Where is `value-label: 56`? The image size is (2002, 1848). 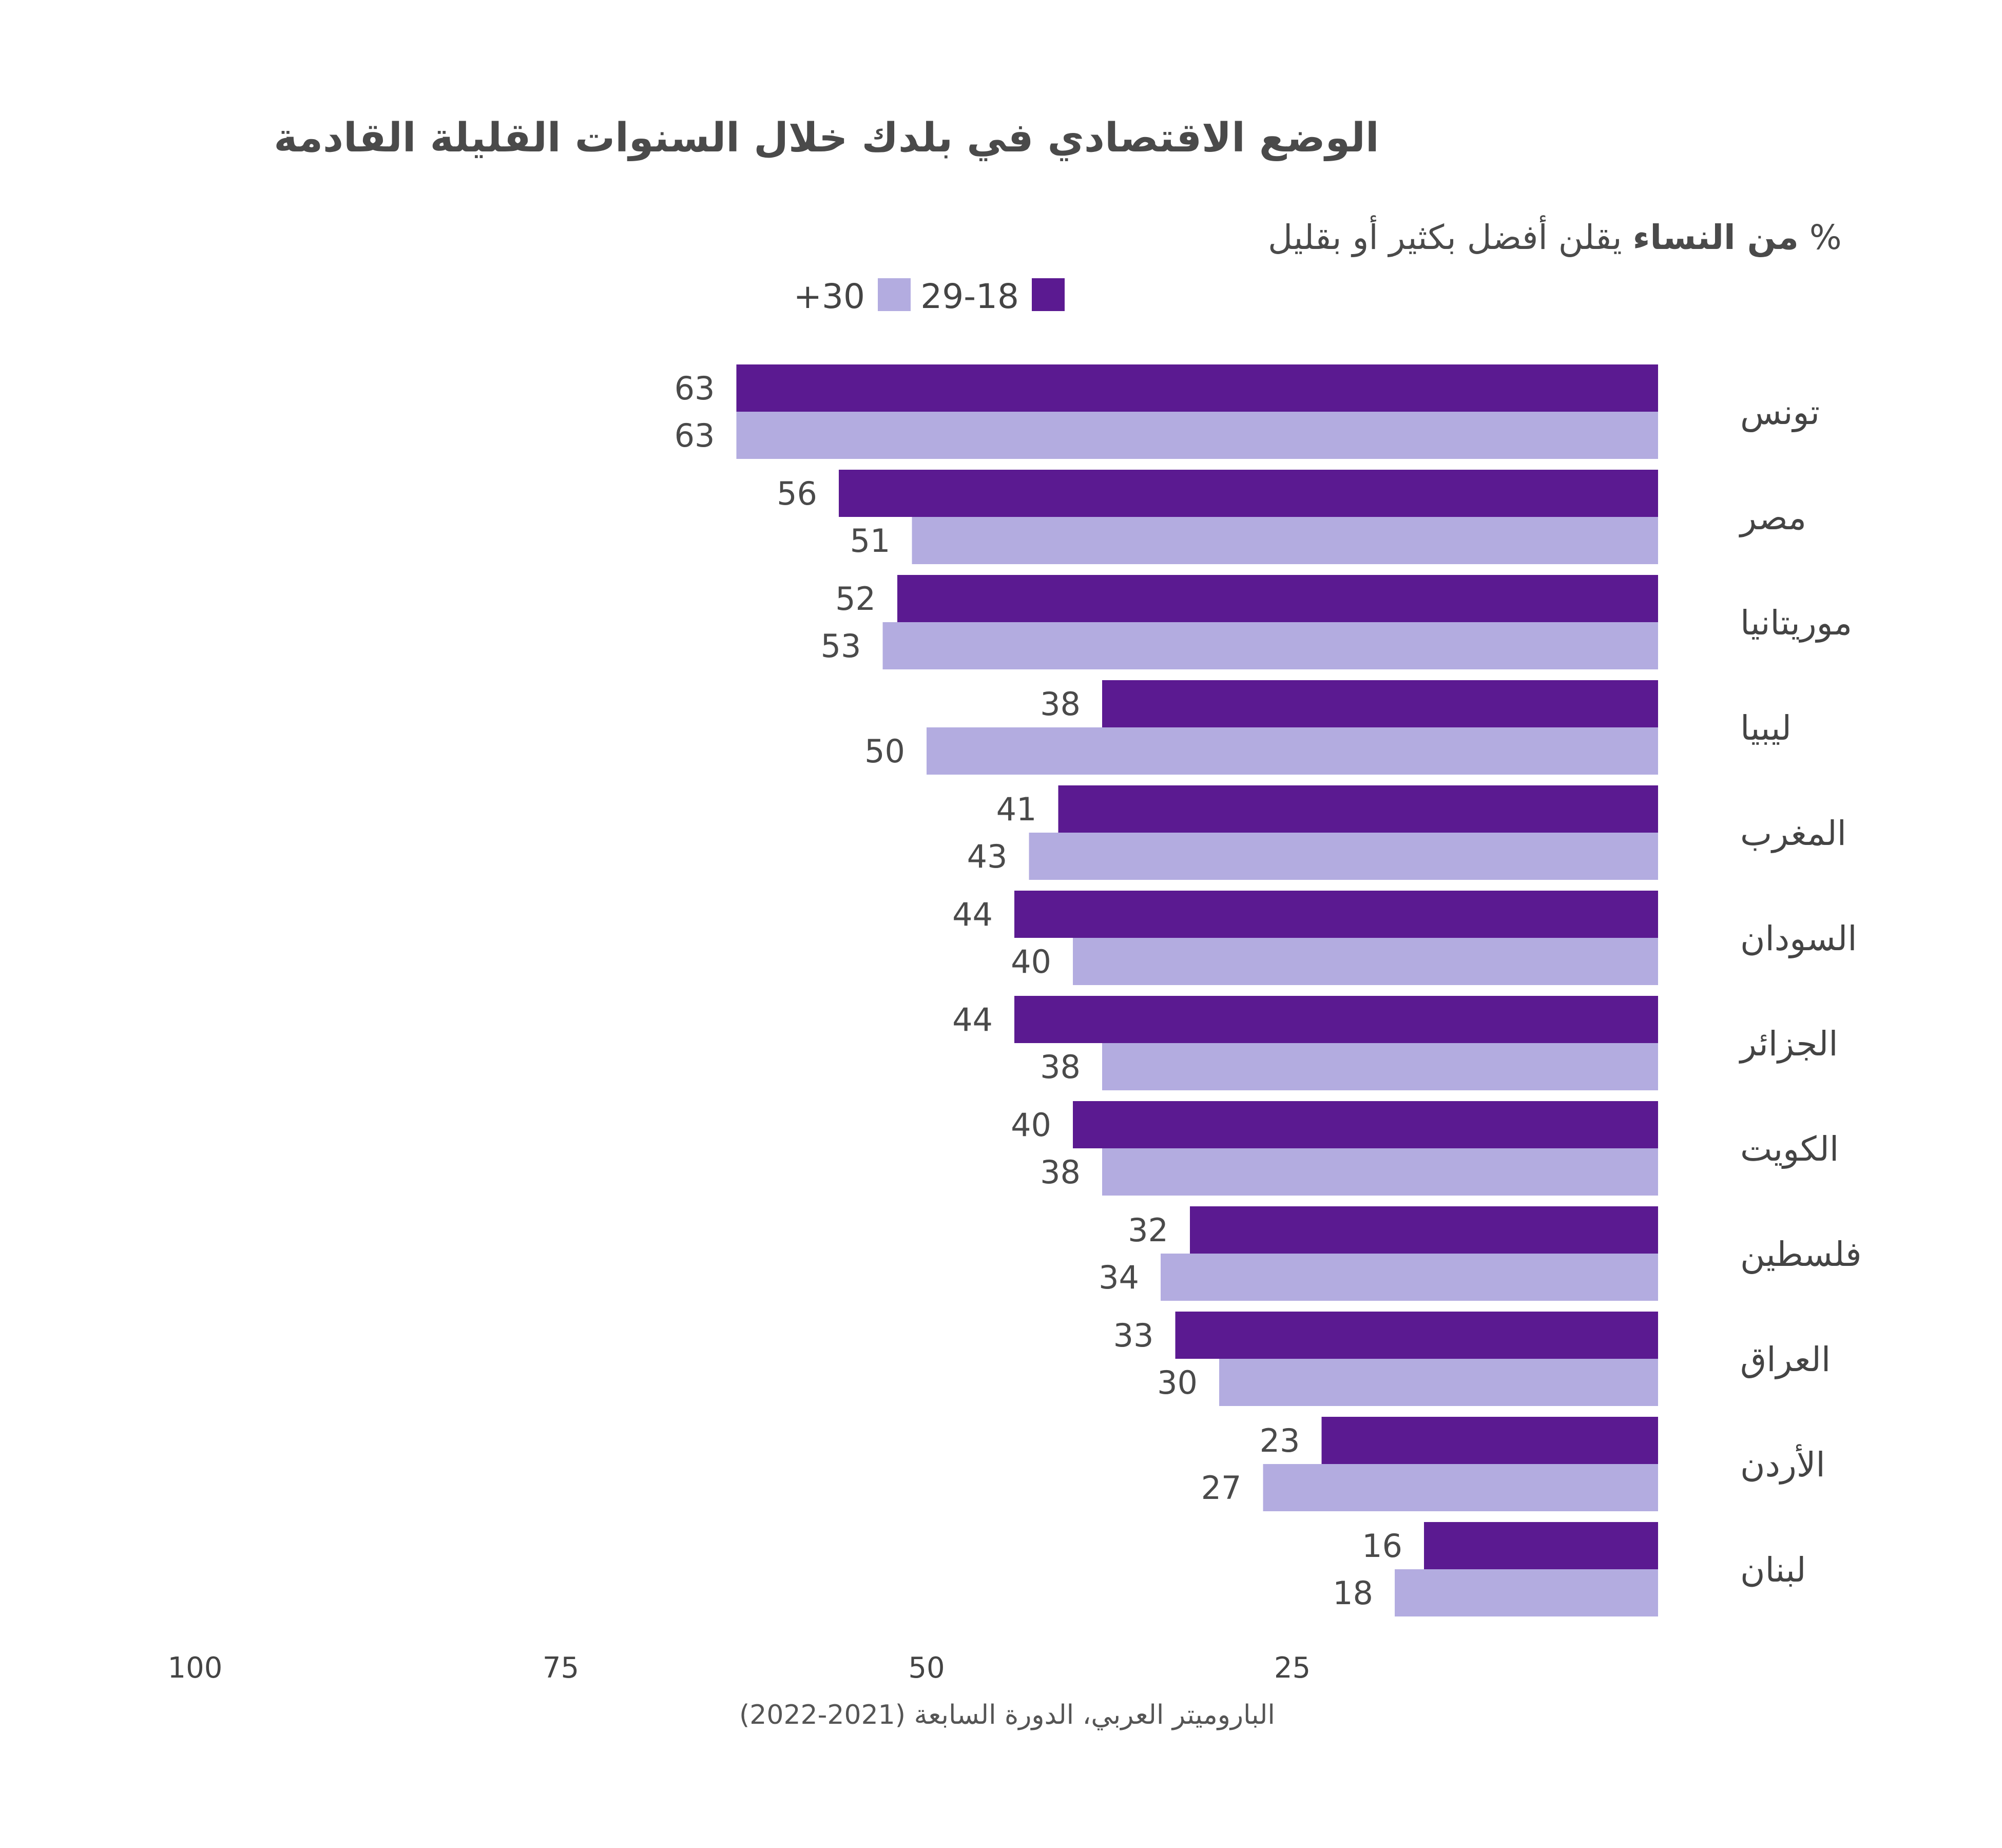 value-label: 56 is located at coordinates (797, 493).